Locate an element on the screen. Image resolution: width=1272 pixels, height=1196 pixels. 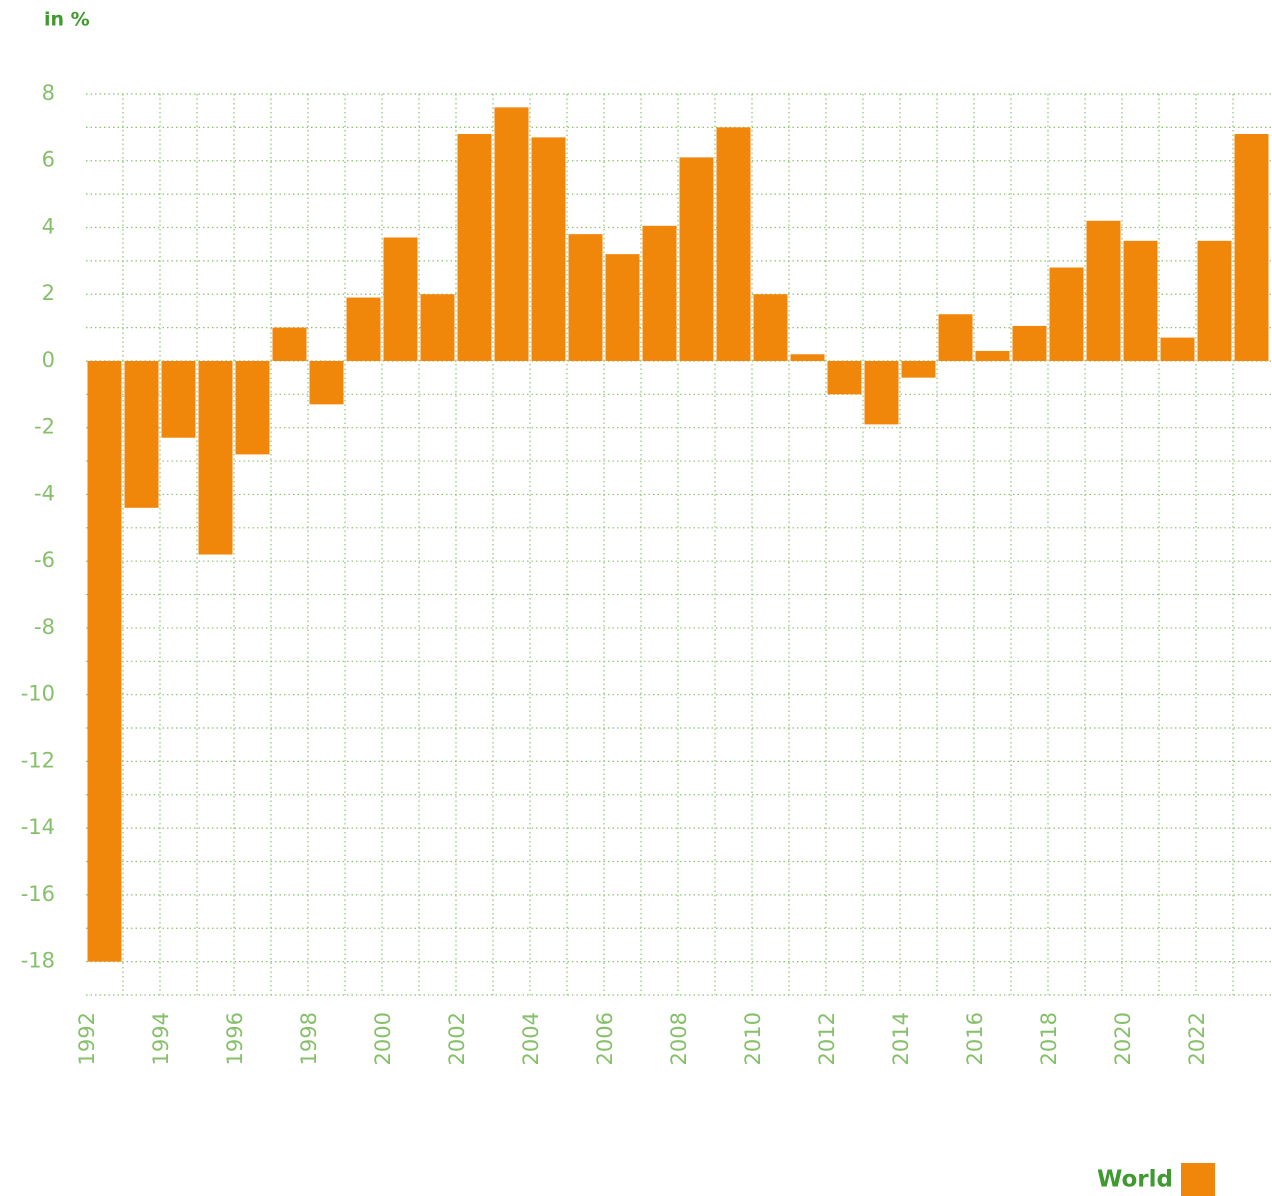
legend-swatch is located at coordinates (1198, 1179).